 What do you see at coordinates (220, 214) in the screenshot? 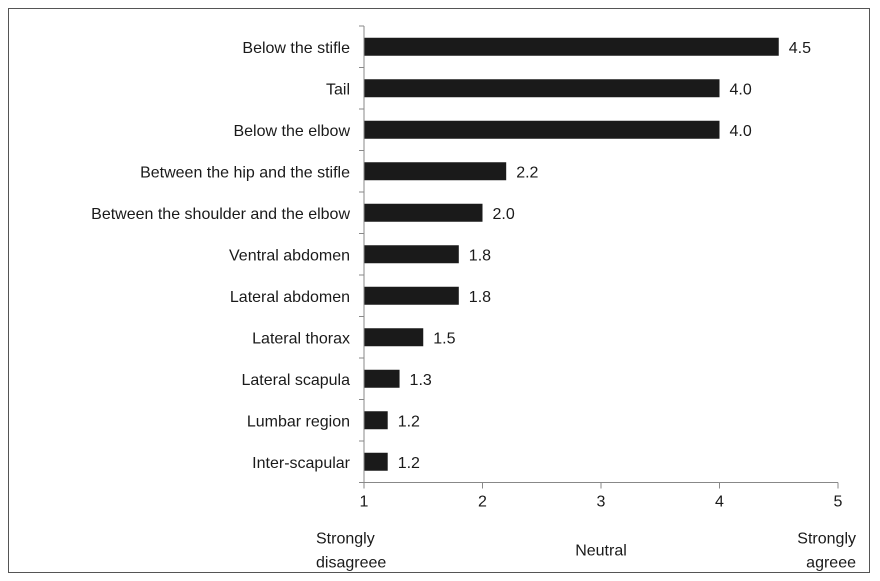
I see `category-label: Between the shoulder and the elbow` at bounding box center [220, 214].